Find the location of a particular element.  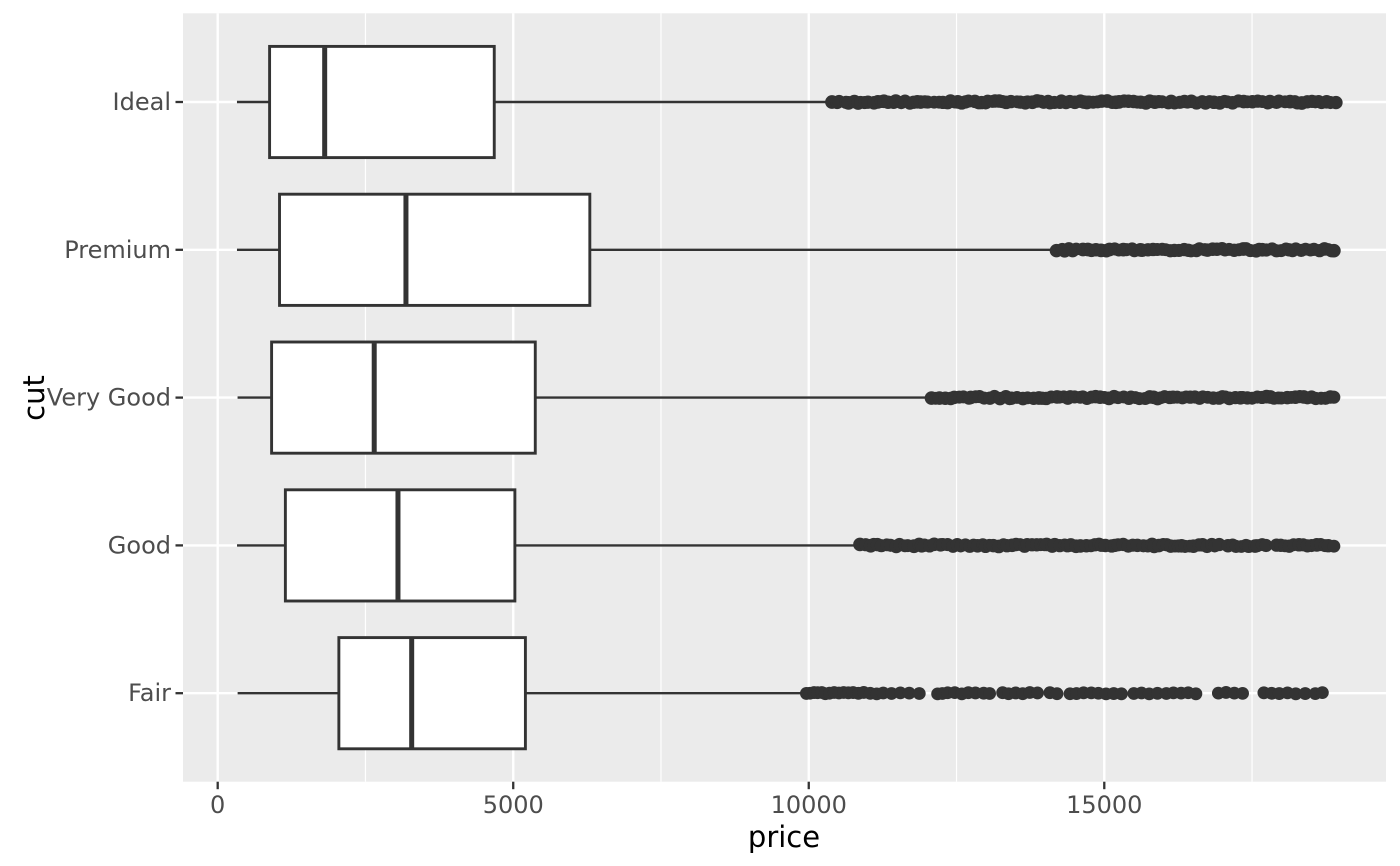

box-row-very-good is located at coordinates (789, 397).